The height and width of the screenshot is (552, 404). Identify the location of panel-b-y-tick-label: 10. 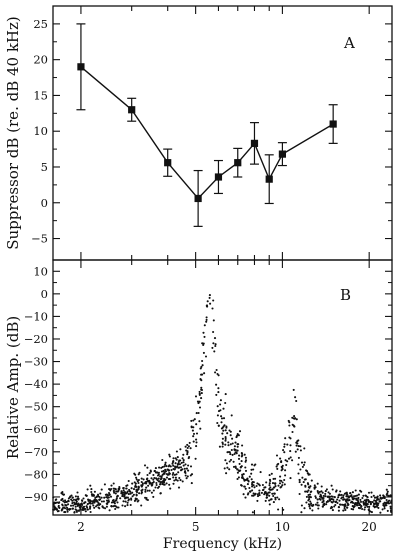
(40, 271).